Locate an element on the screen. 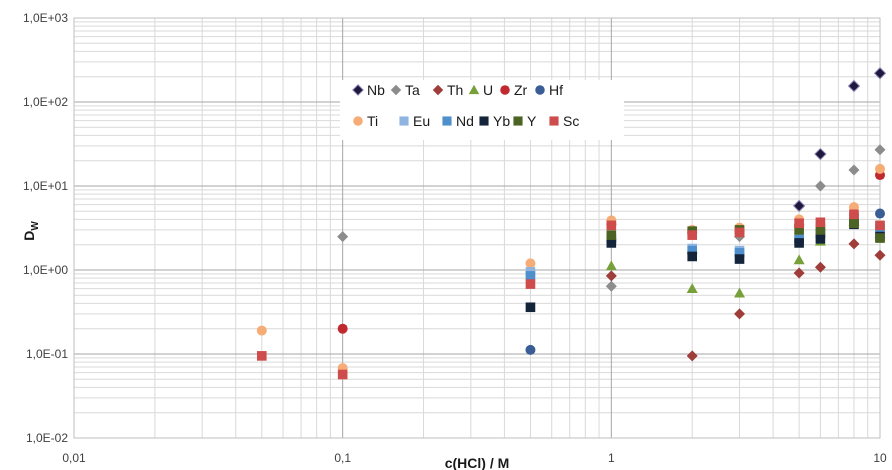  legend-marker-yb is located at coordinates (484, 121).